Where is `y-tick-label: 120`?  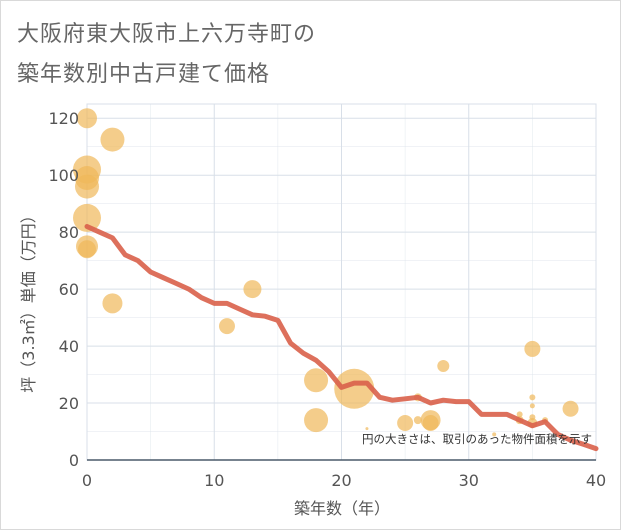 y-tick-label: 120 is located at coordinates (63, 118).